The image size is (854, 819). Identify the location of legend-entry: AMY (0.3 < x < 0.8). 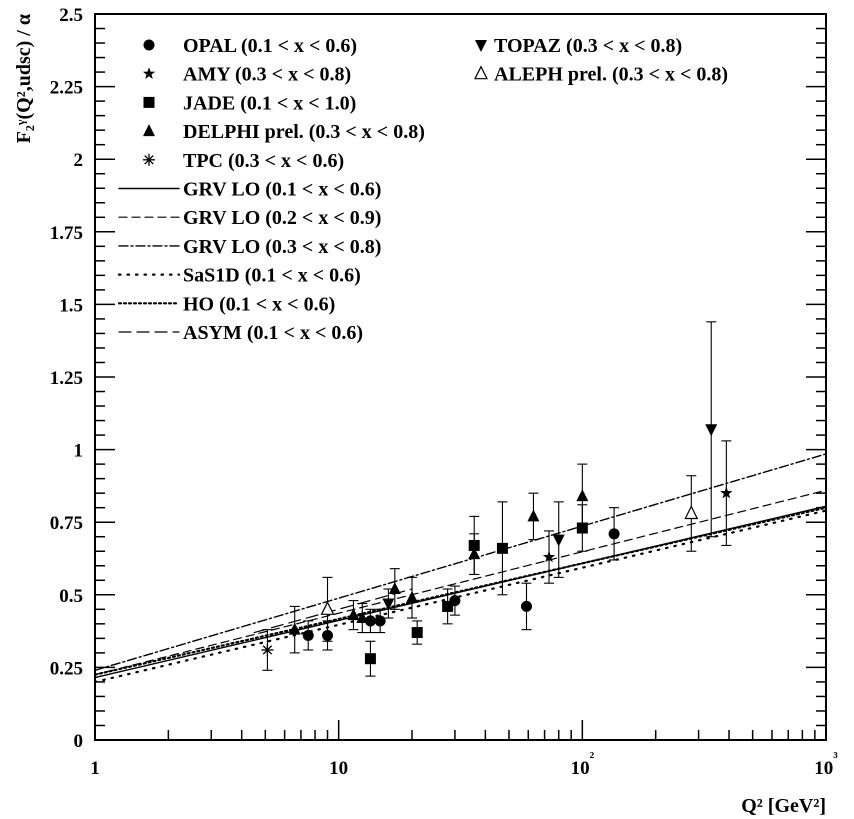
(246, 75).